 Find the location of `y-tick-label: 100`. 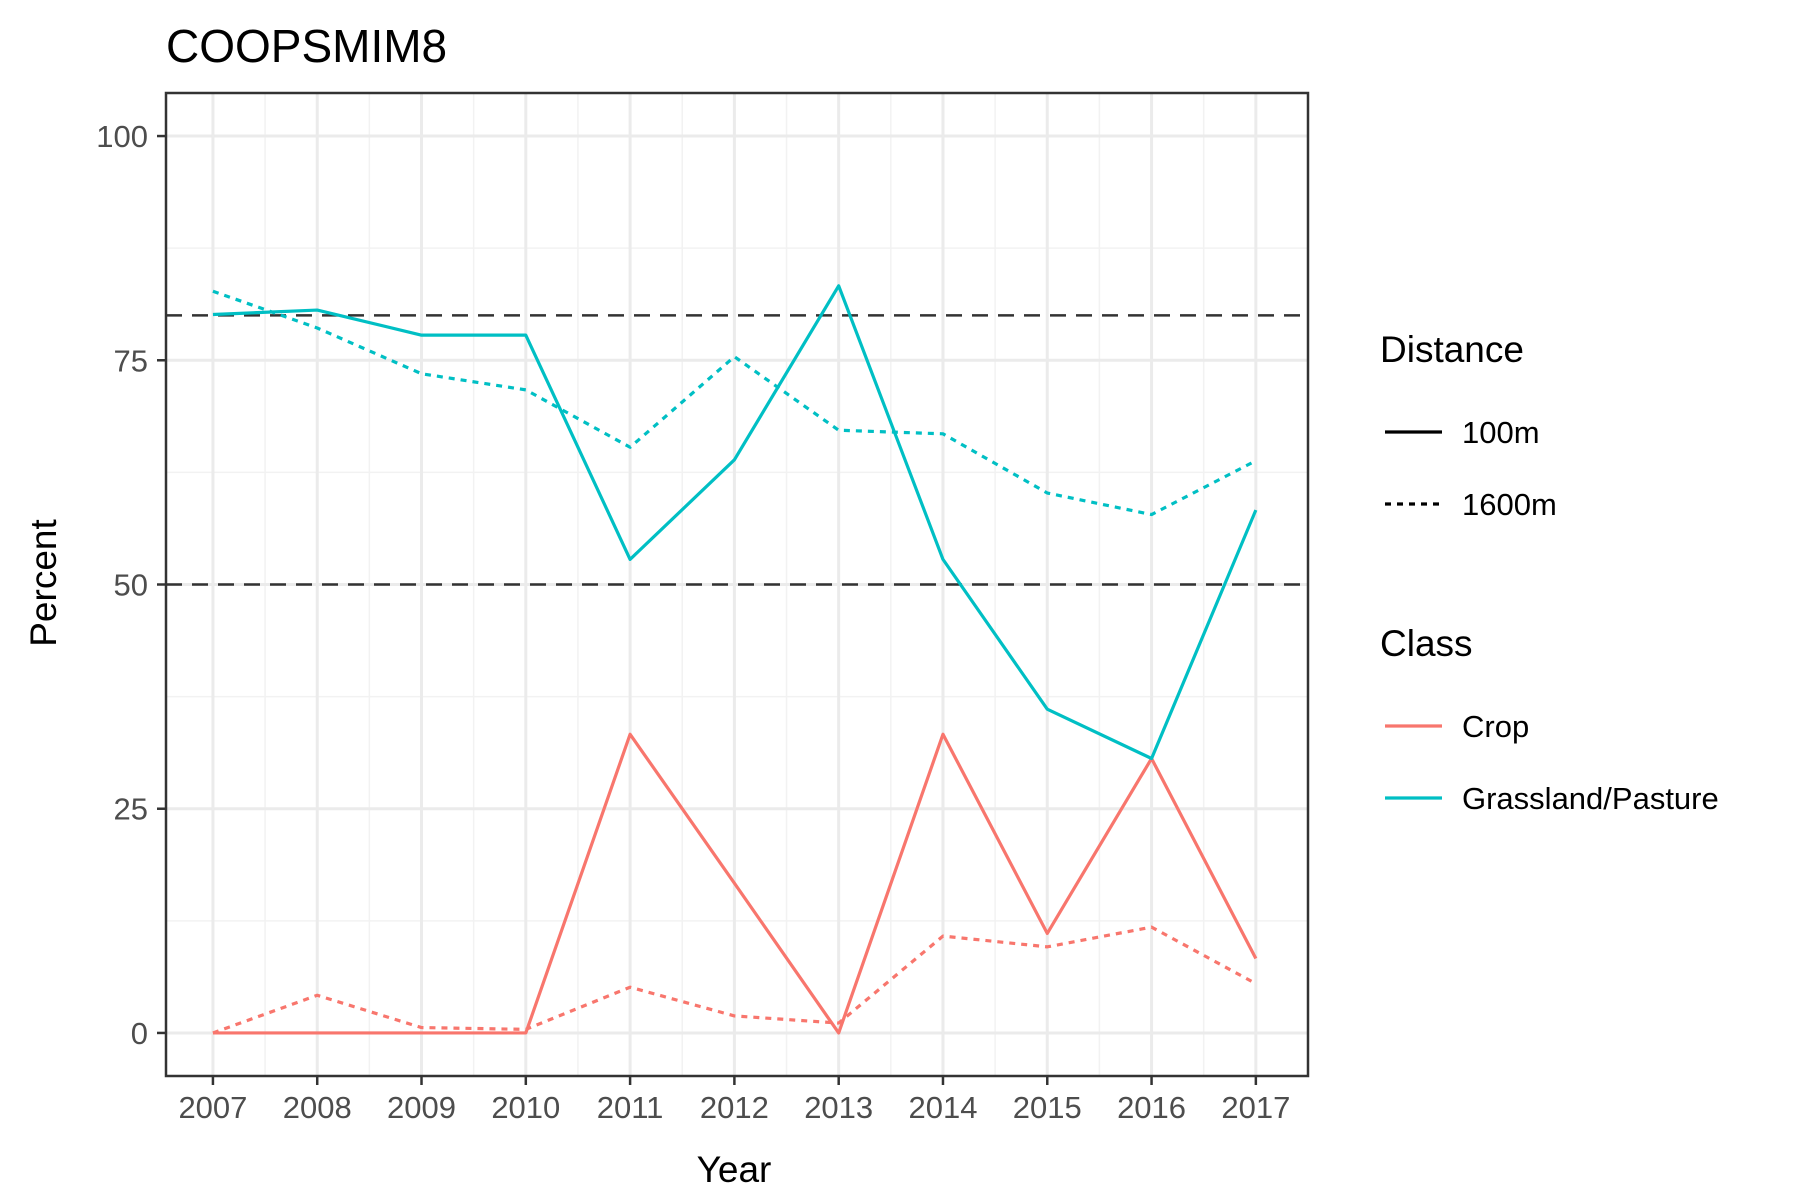

y-tick-label: 100 is located at coordinates (122, 136).